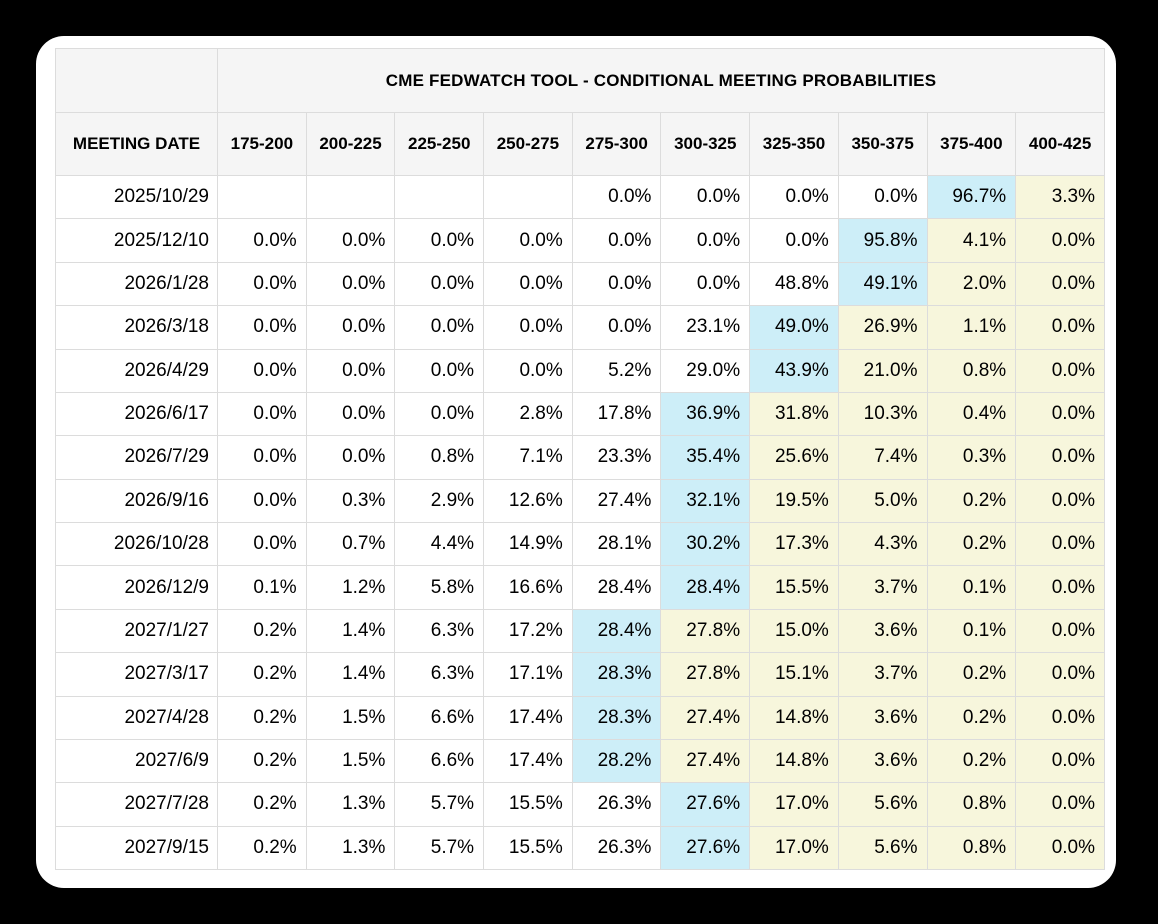 Image resolution: width=1158 pixels, height=924 pixels. I want to click on probability-cell: 17.8%, so click(616, 414).